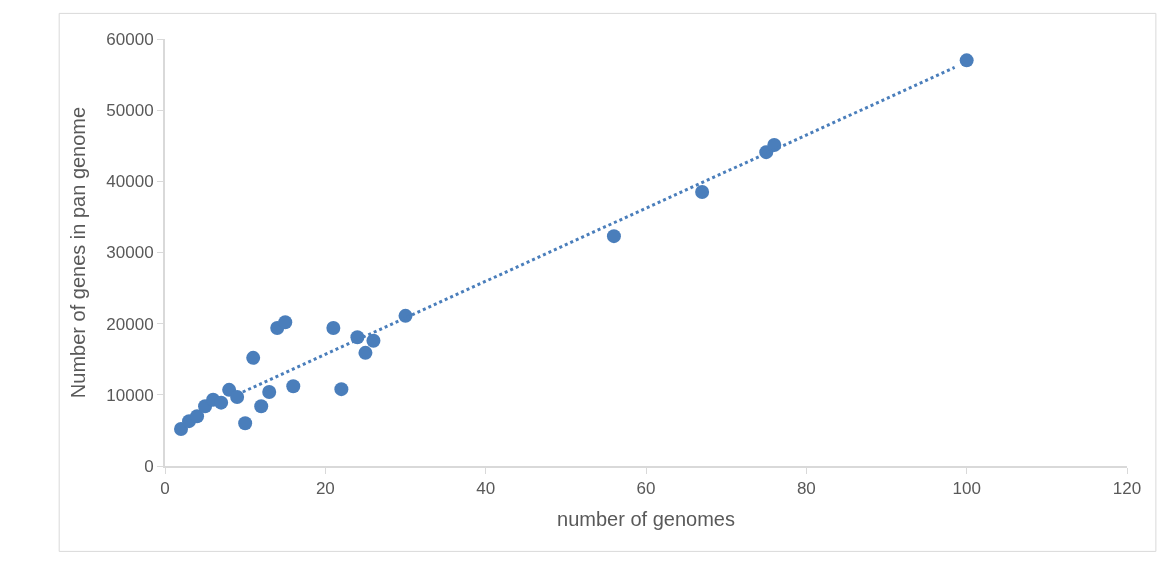 This screenshot has width=1173, height=580. I want to click on y-tick-label: 50000, so click(130, 111).